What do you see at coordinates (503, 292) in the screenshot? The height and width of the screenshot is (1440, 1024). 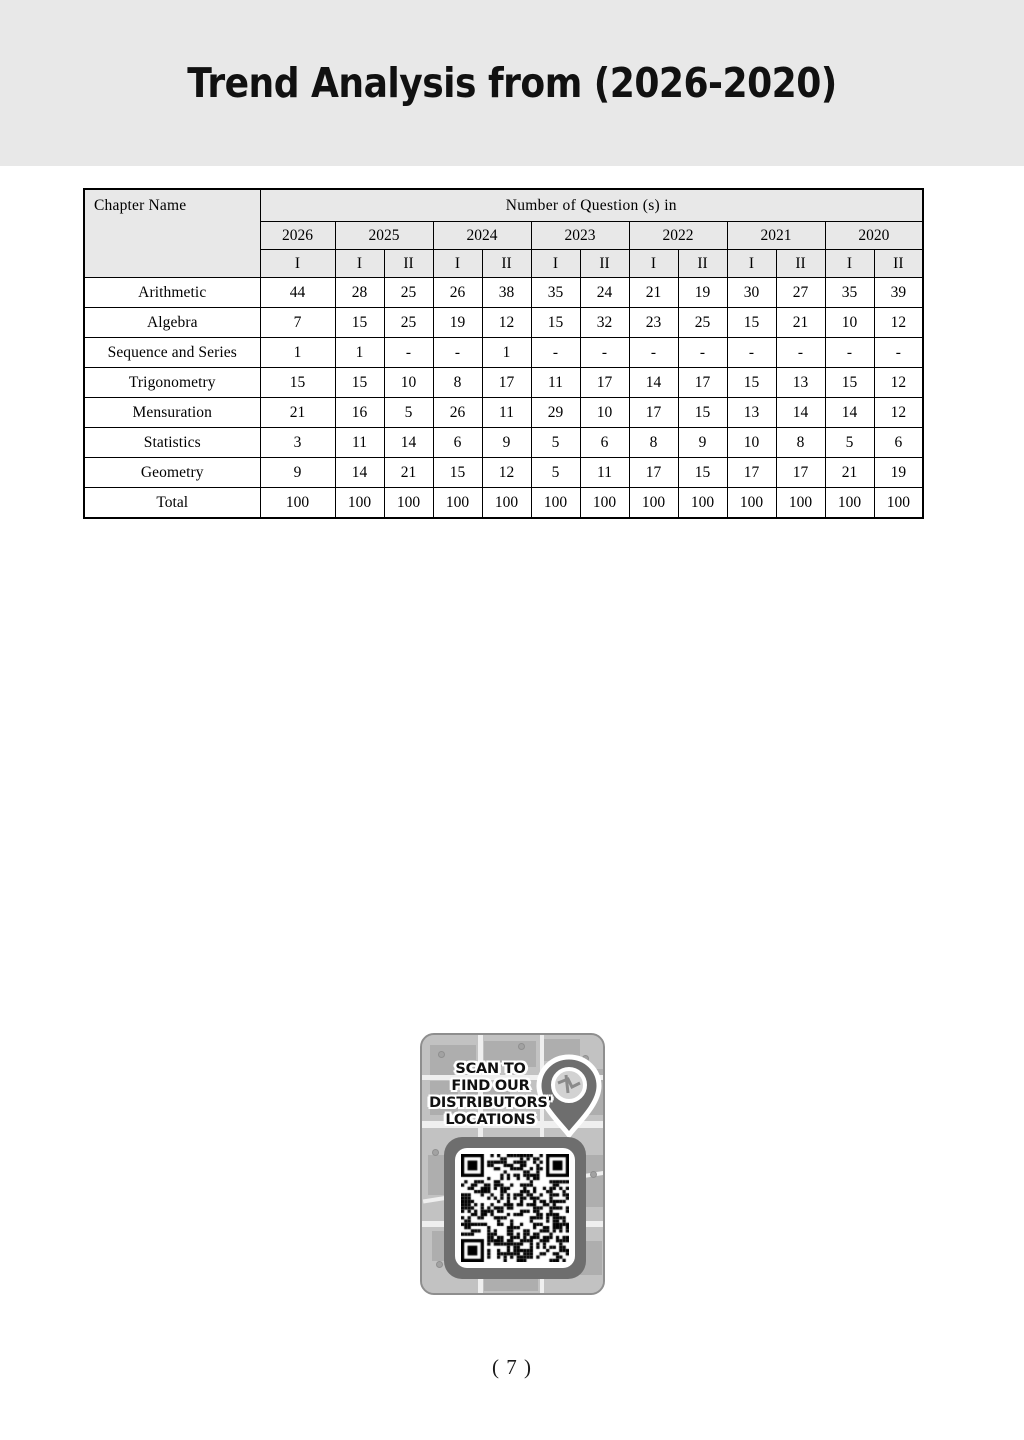 I see `table-row: Arithmetic 44 28 25 26 38 35 24 21 19 30 27 35 39` at bounding box center [503, 292].